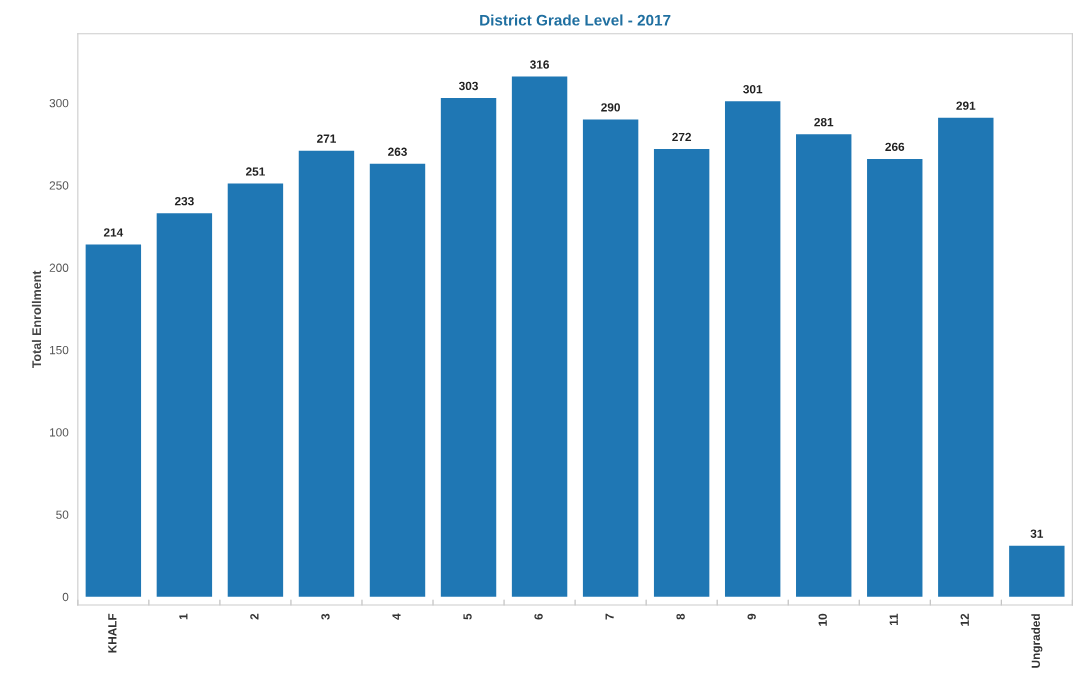 The image size is (1081, 676). Describe the element at coordinates (59, 350) in the screenshot. I see `y-tick-label: 150` at that location.